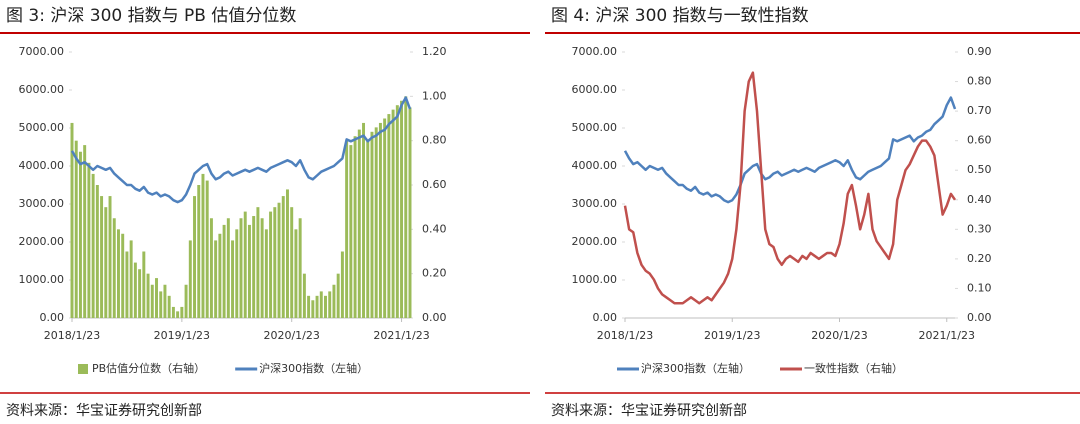 The width and height of the screenshot is (1080, 424). I want to click on y2-tick-label: 1.00, so click(434, 95).